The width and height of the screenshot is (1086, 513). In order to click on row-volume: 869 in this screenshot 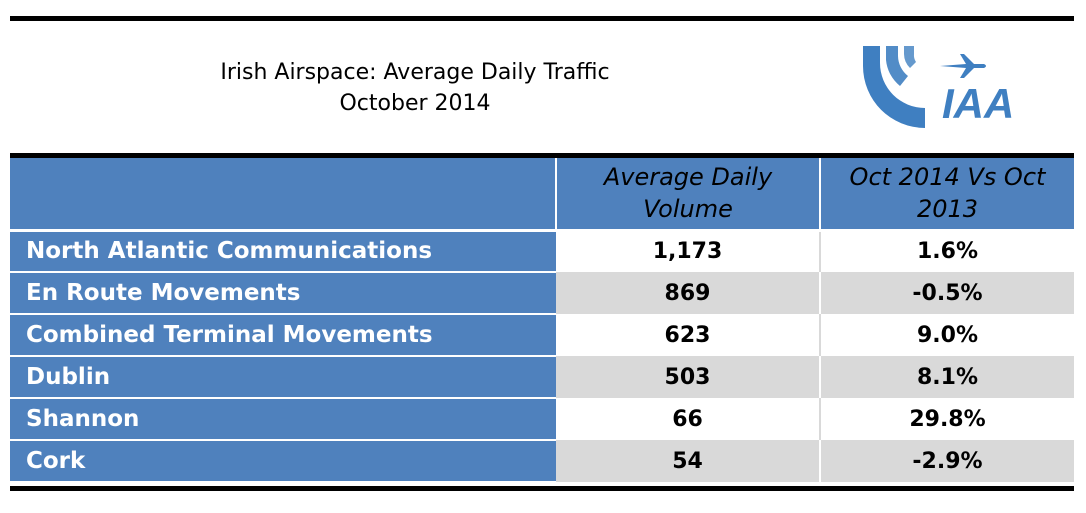, I will do `click(688, 293)`.